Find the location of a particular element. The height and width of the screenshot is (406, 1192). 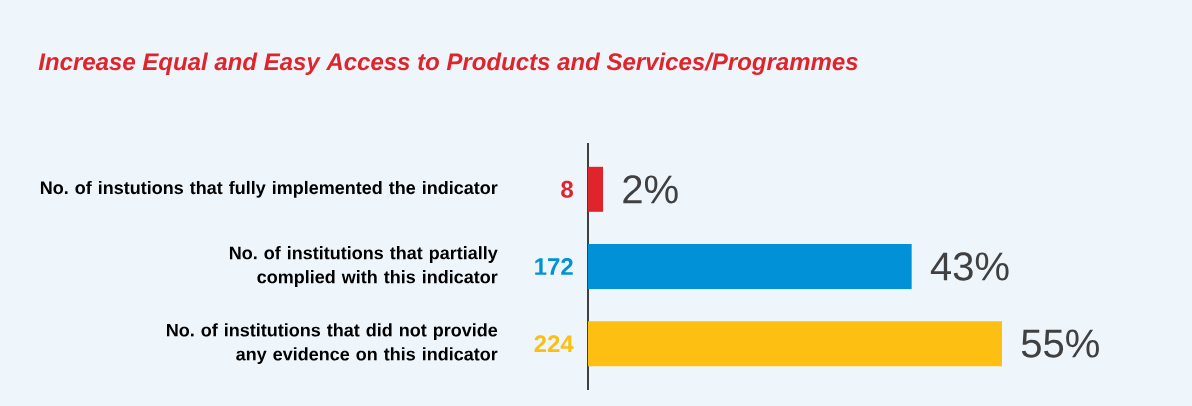

y-tick-label: No. of instutions that fully implemented the indicator is located at coordinates (269, 189).